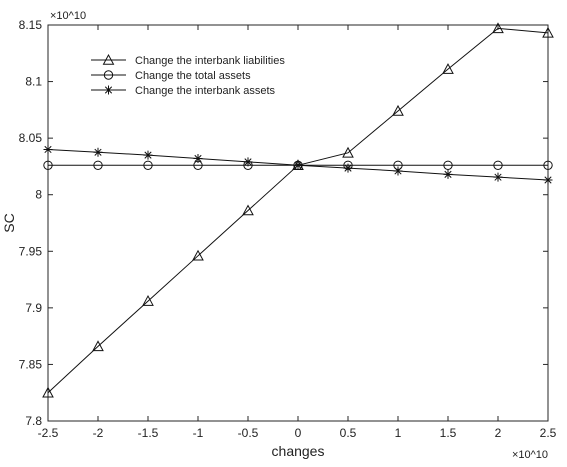 The width and height of the screenshot is (567, 467). Describe the element at coordinates (298, 433) in the screenshot. I see `x-tick-label: 0` at that location.